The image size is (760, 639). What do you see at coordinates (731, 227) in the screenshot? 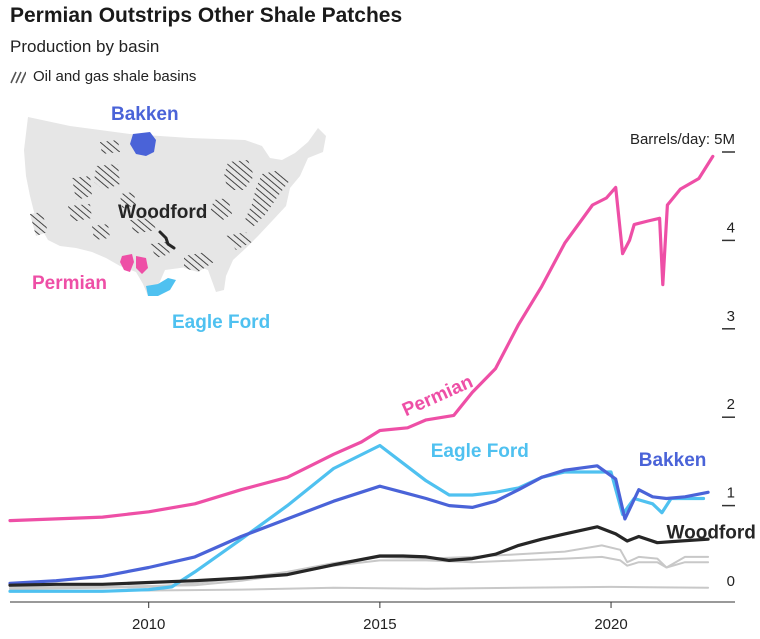
I see `y-tick-label: 4` at bounding box center [731, 227].